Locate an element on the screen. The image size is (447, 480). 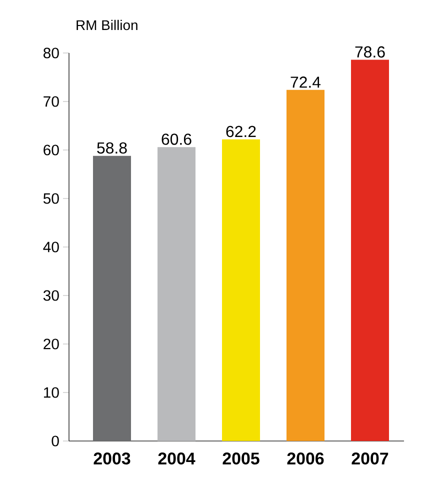
x-tick-label: 2006 is located at coordinates (305, 458).